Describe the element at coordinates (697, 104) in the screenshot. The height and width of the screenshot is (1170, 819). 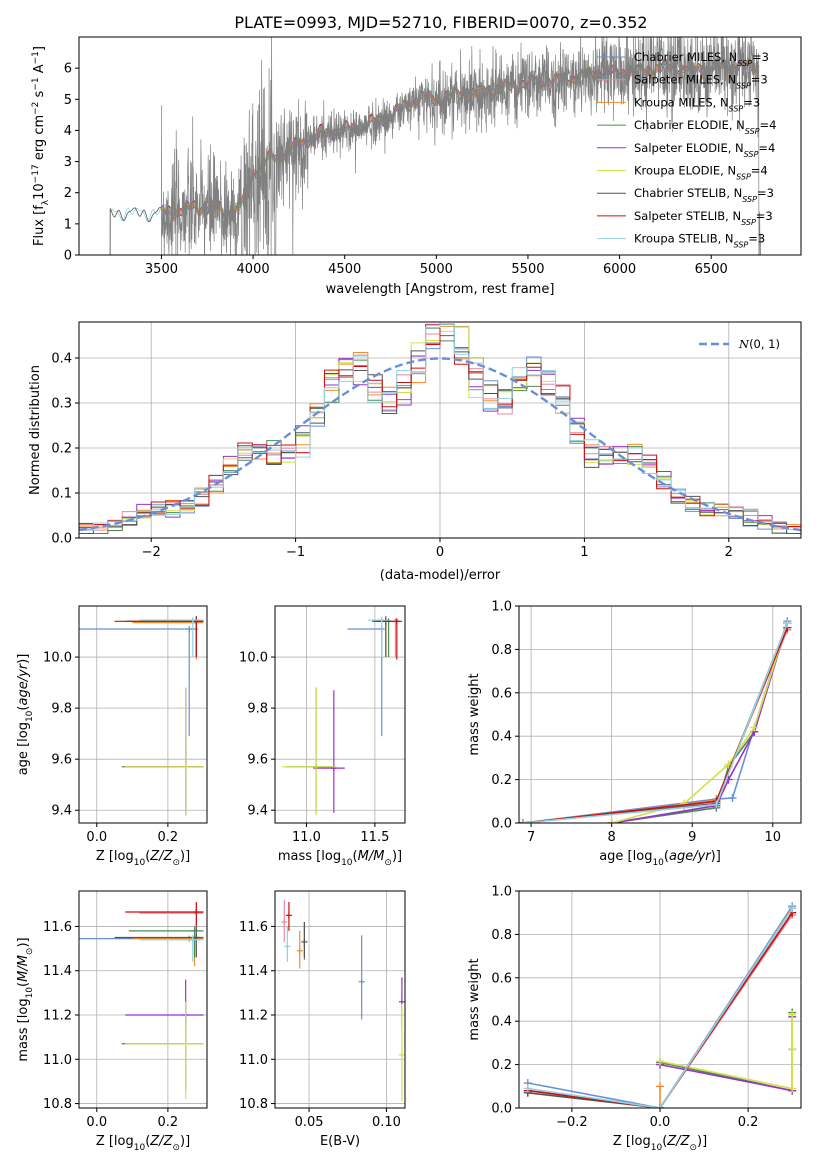
I see `legend-label: Kroupa MILES, NSSP=3` at that location.